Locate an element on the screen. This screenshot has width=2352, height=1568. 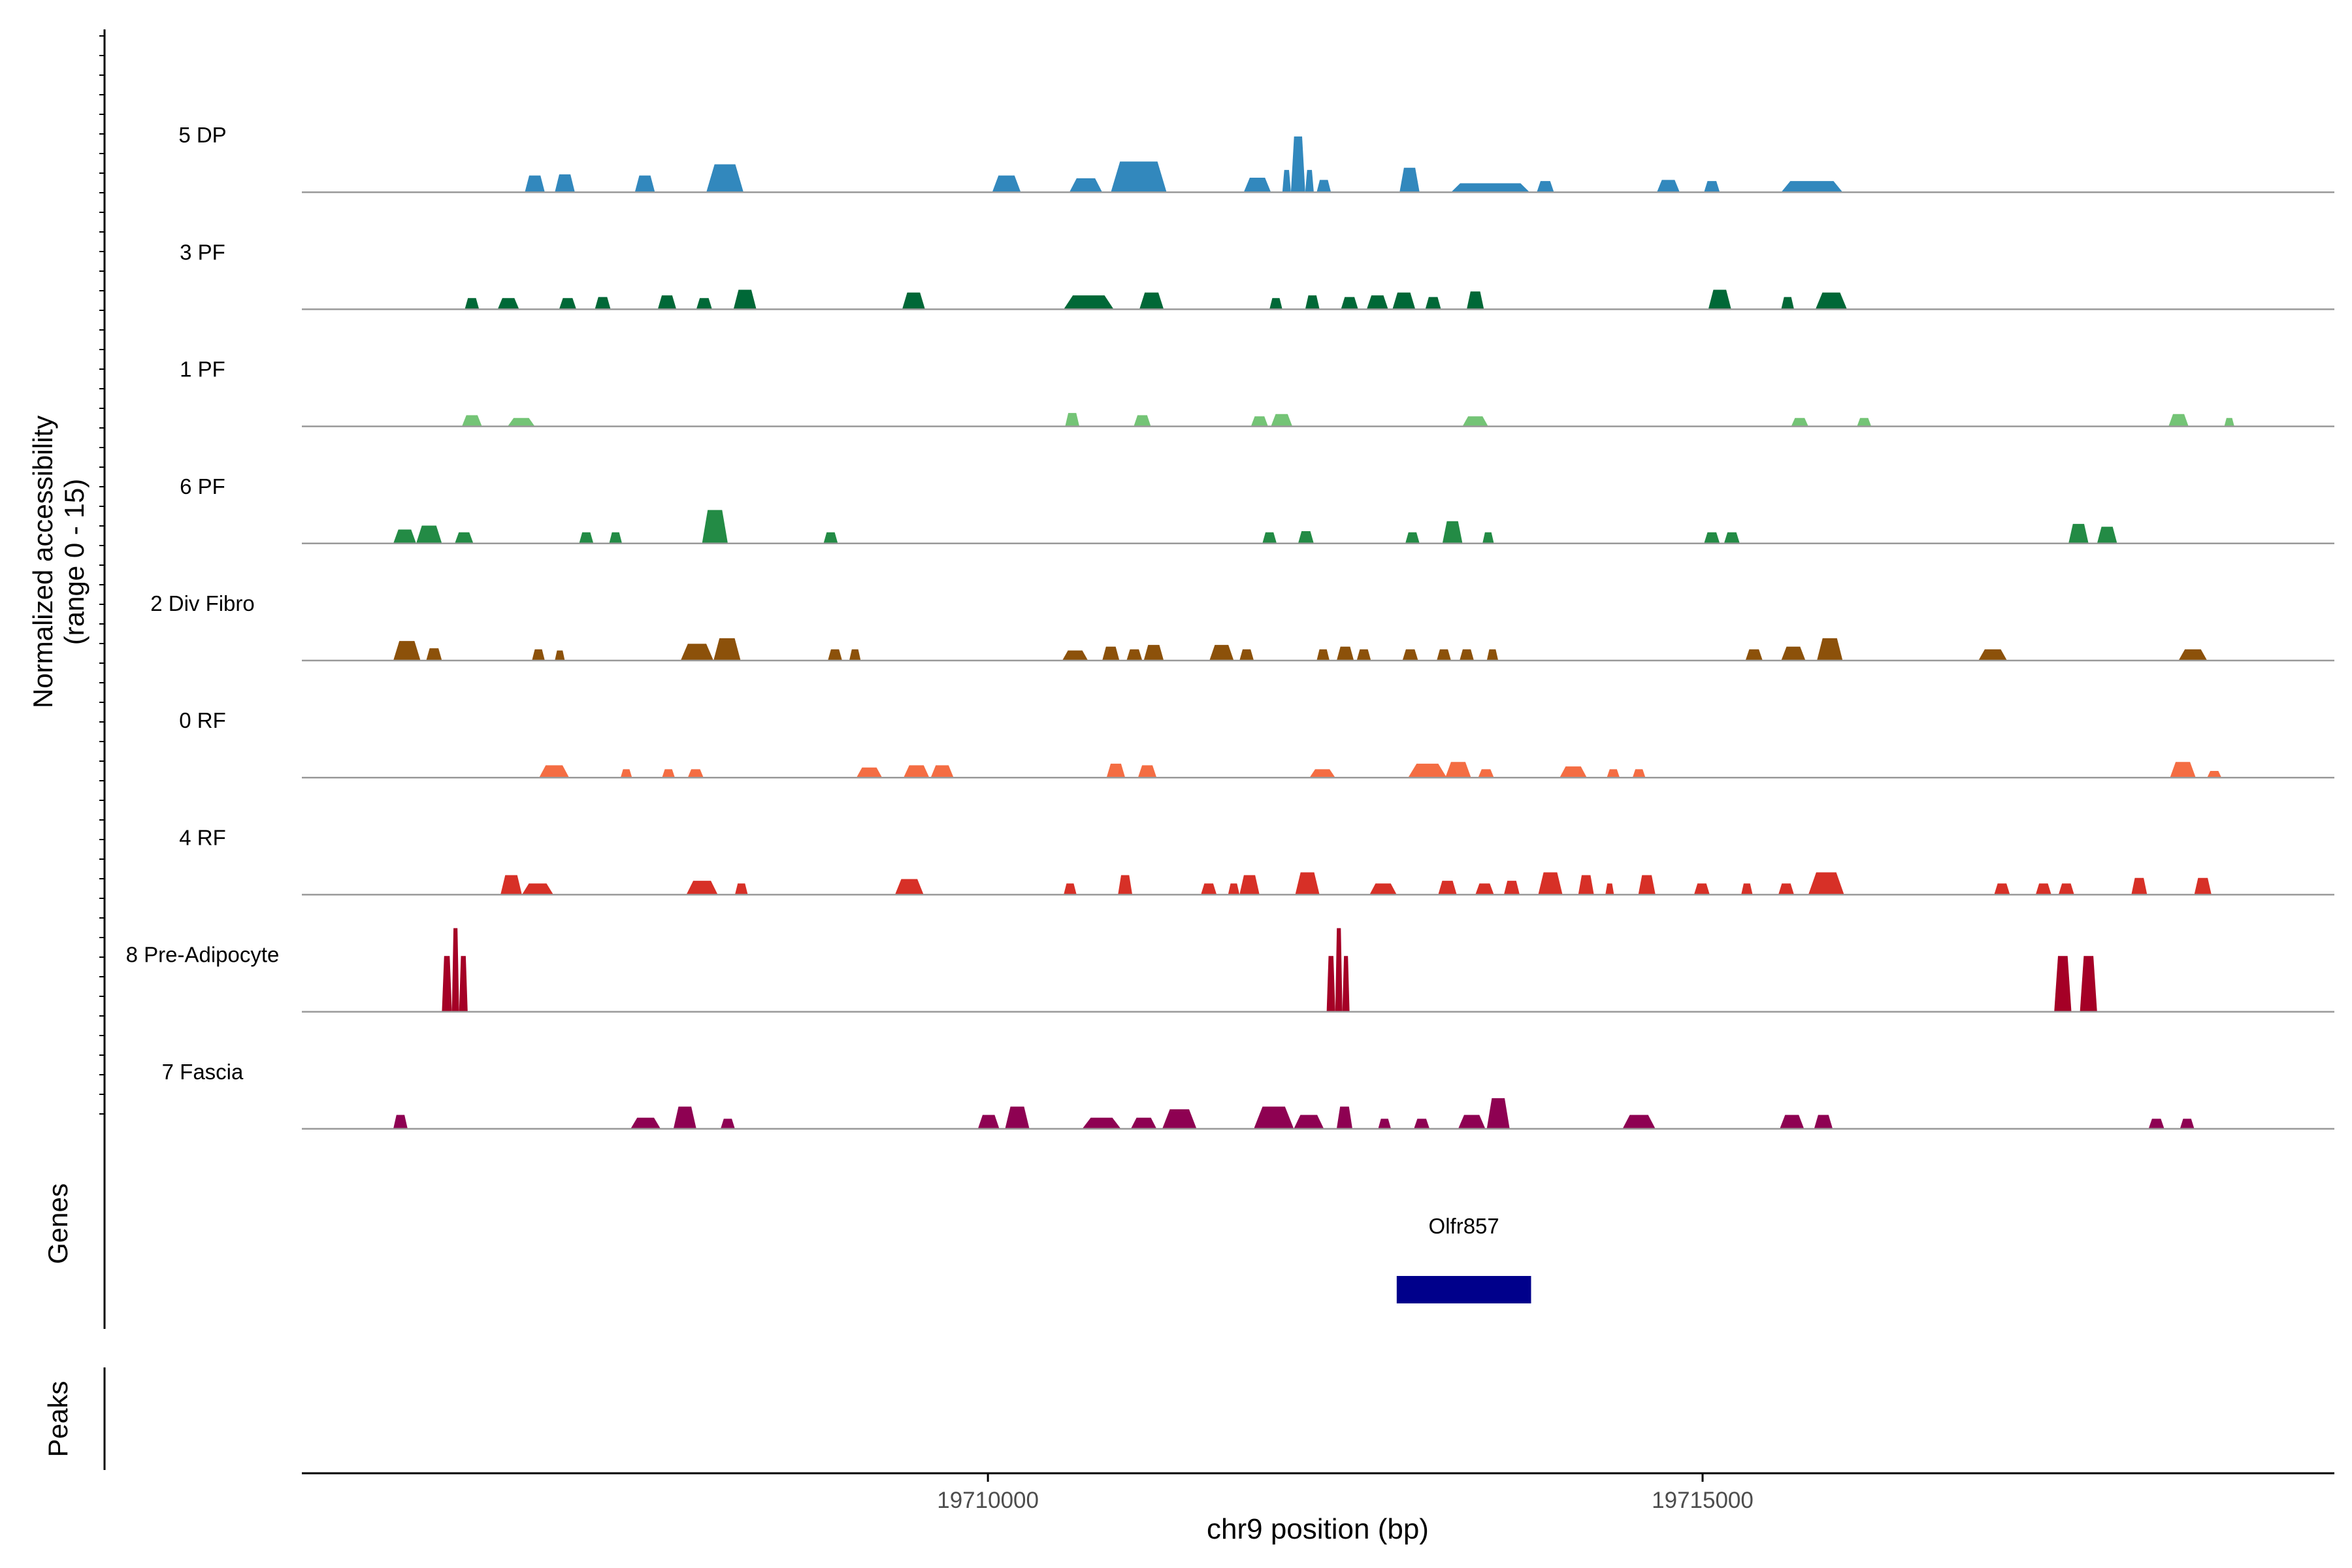
peaks-panel-label: Peaks is located at coordinates (57, 1419).